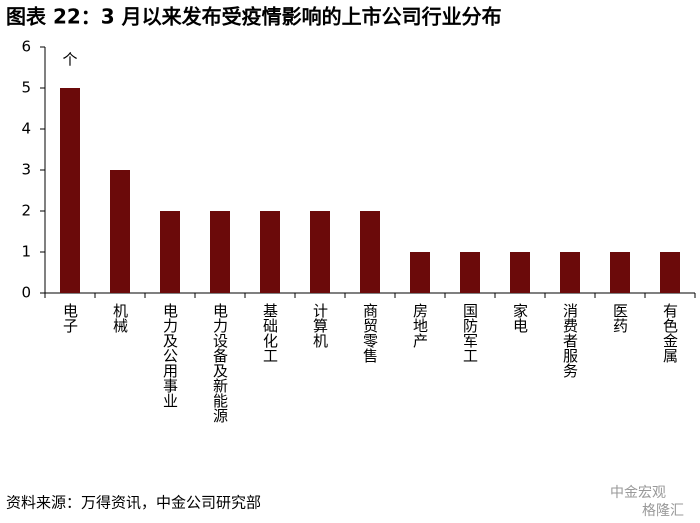  Describe the element at coordinates (26, 252) in the screenshot. I see `y-tick-label: 1` at that location.